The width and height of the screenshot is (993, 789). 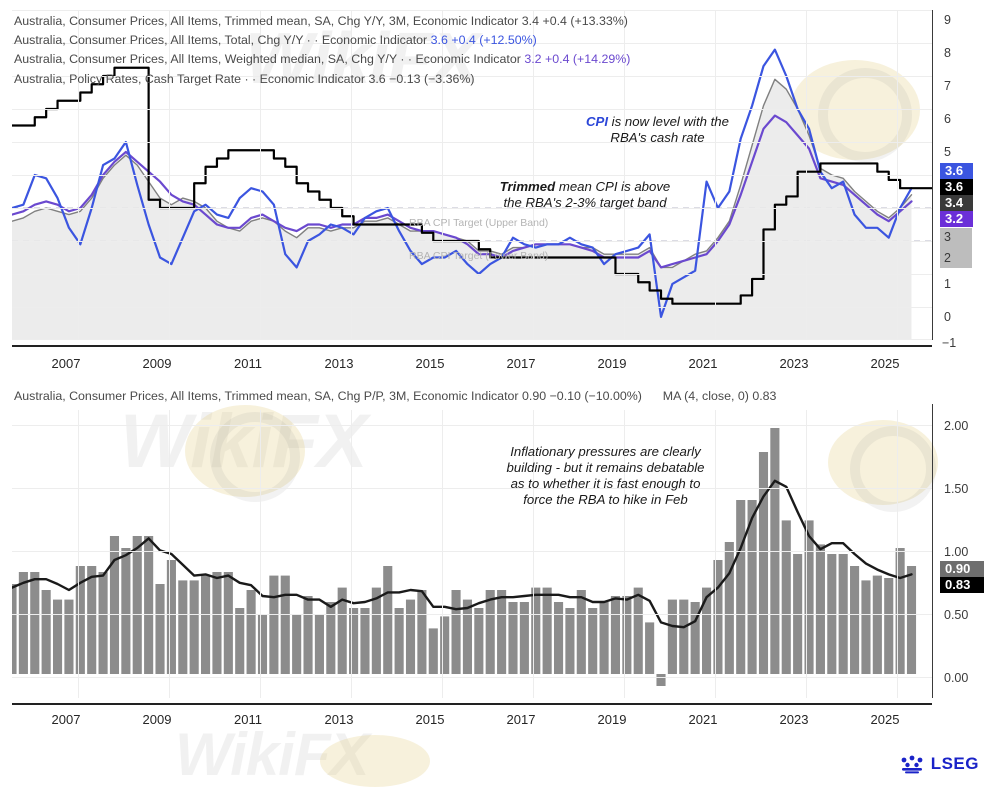 I want to click on lseg-brand: LSEG, so click(x=939, y=764).